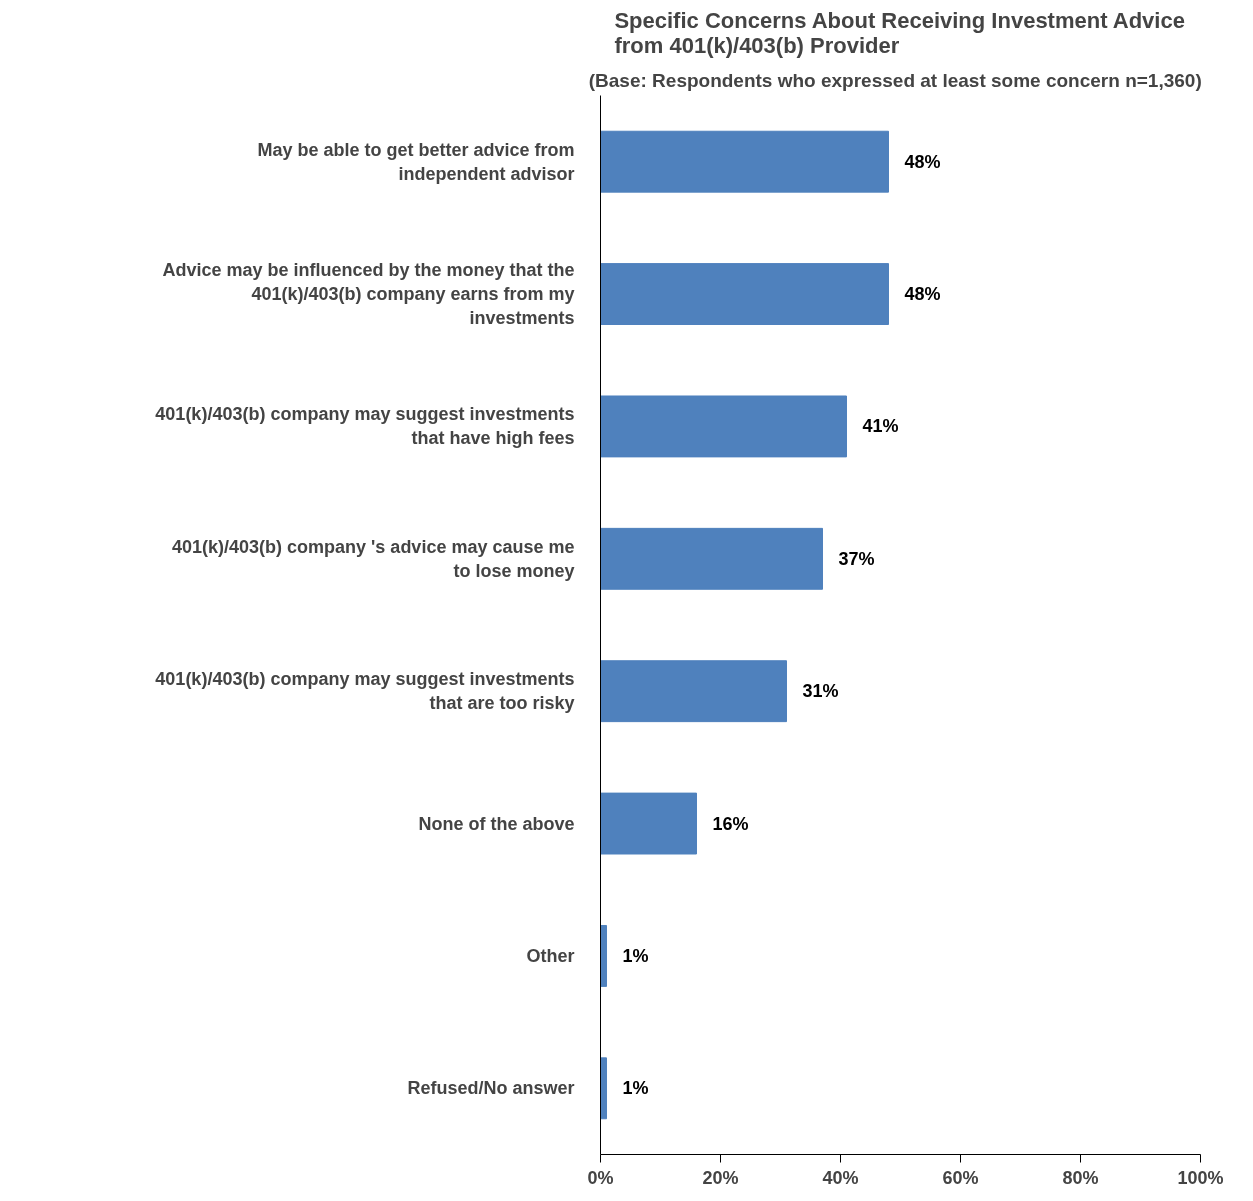  I want to click on data-label: 37%, so click(856, 558).